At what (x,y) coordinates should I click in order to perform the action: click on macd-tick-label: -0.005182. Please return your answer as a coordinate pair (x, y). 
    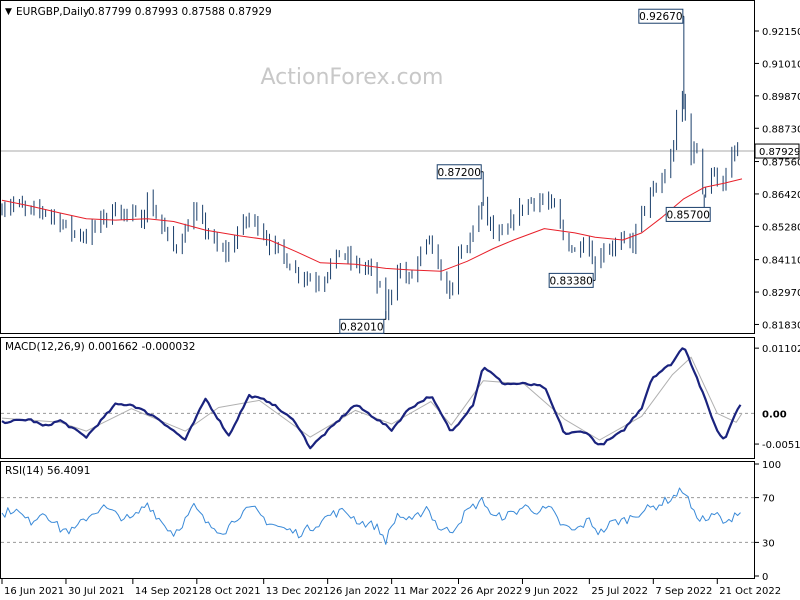
    Looking at the image, I should click on (781, 445).